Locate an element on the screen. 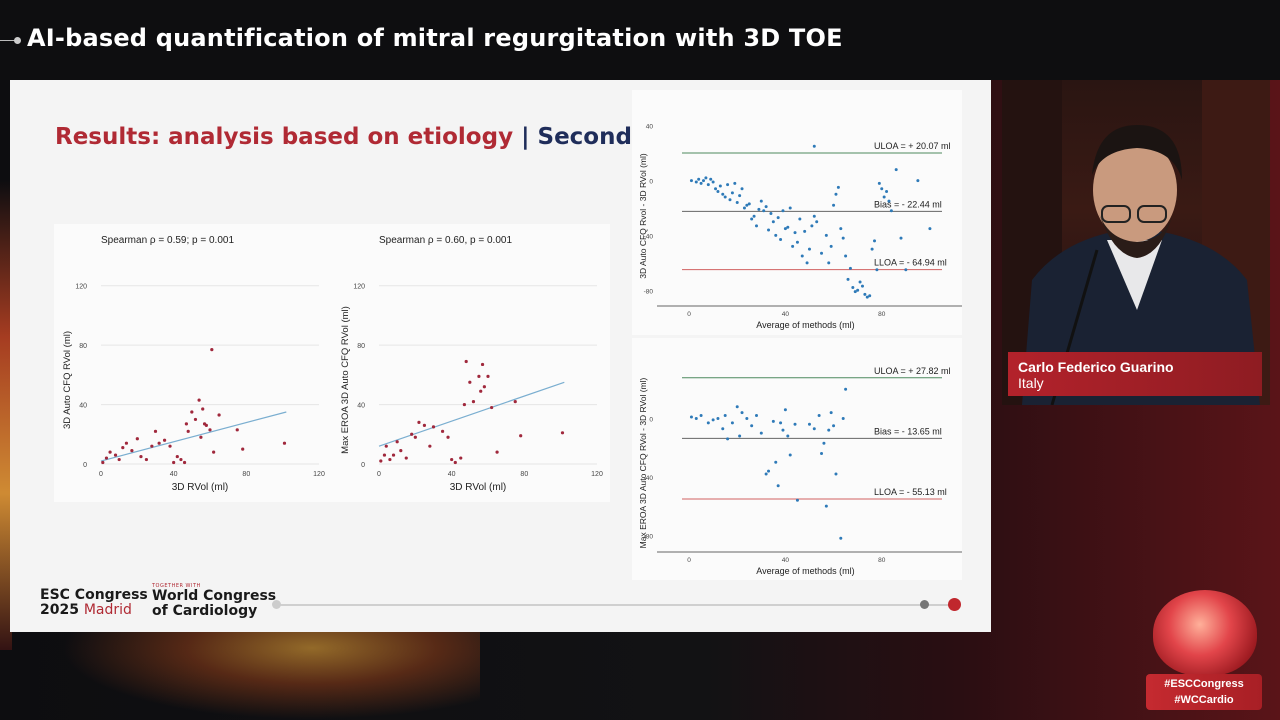 The image size is (1280, 720). speaker-shirt is located at coordinates (1134, 275).